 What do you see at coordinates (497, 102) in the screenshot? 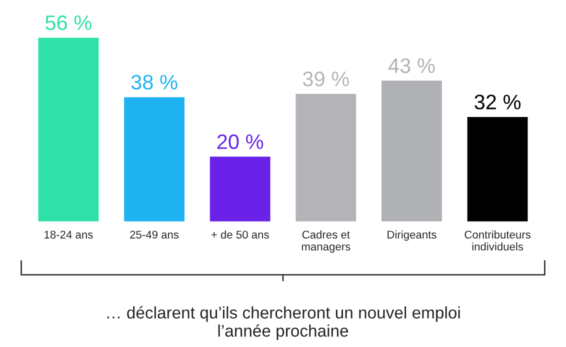
I see `data-label: 32 %` at bounding box center [497, 102].